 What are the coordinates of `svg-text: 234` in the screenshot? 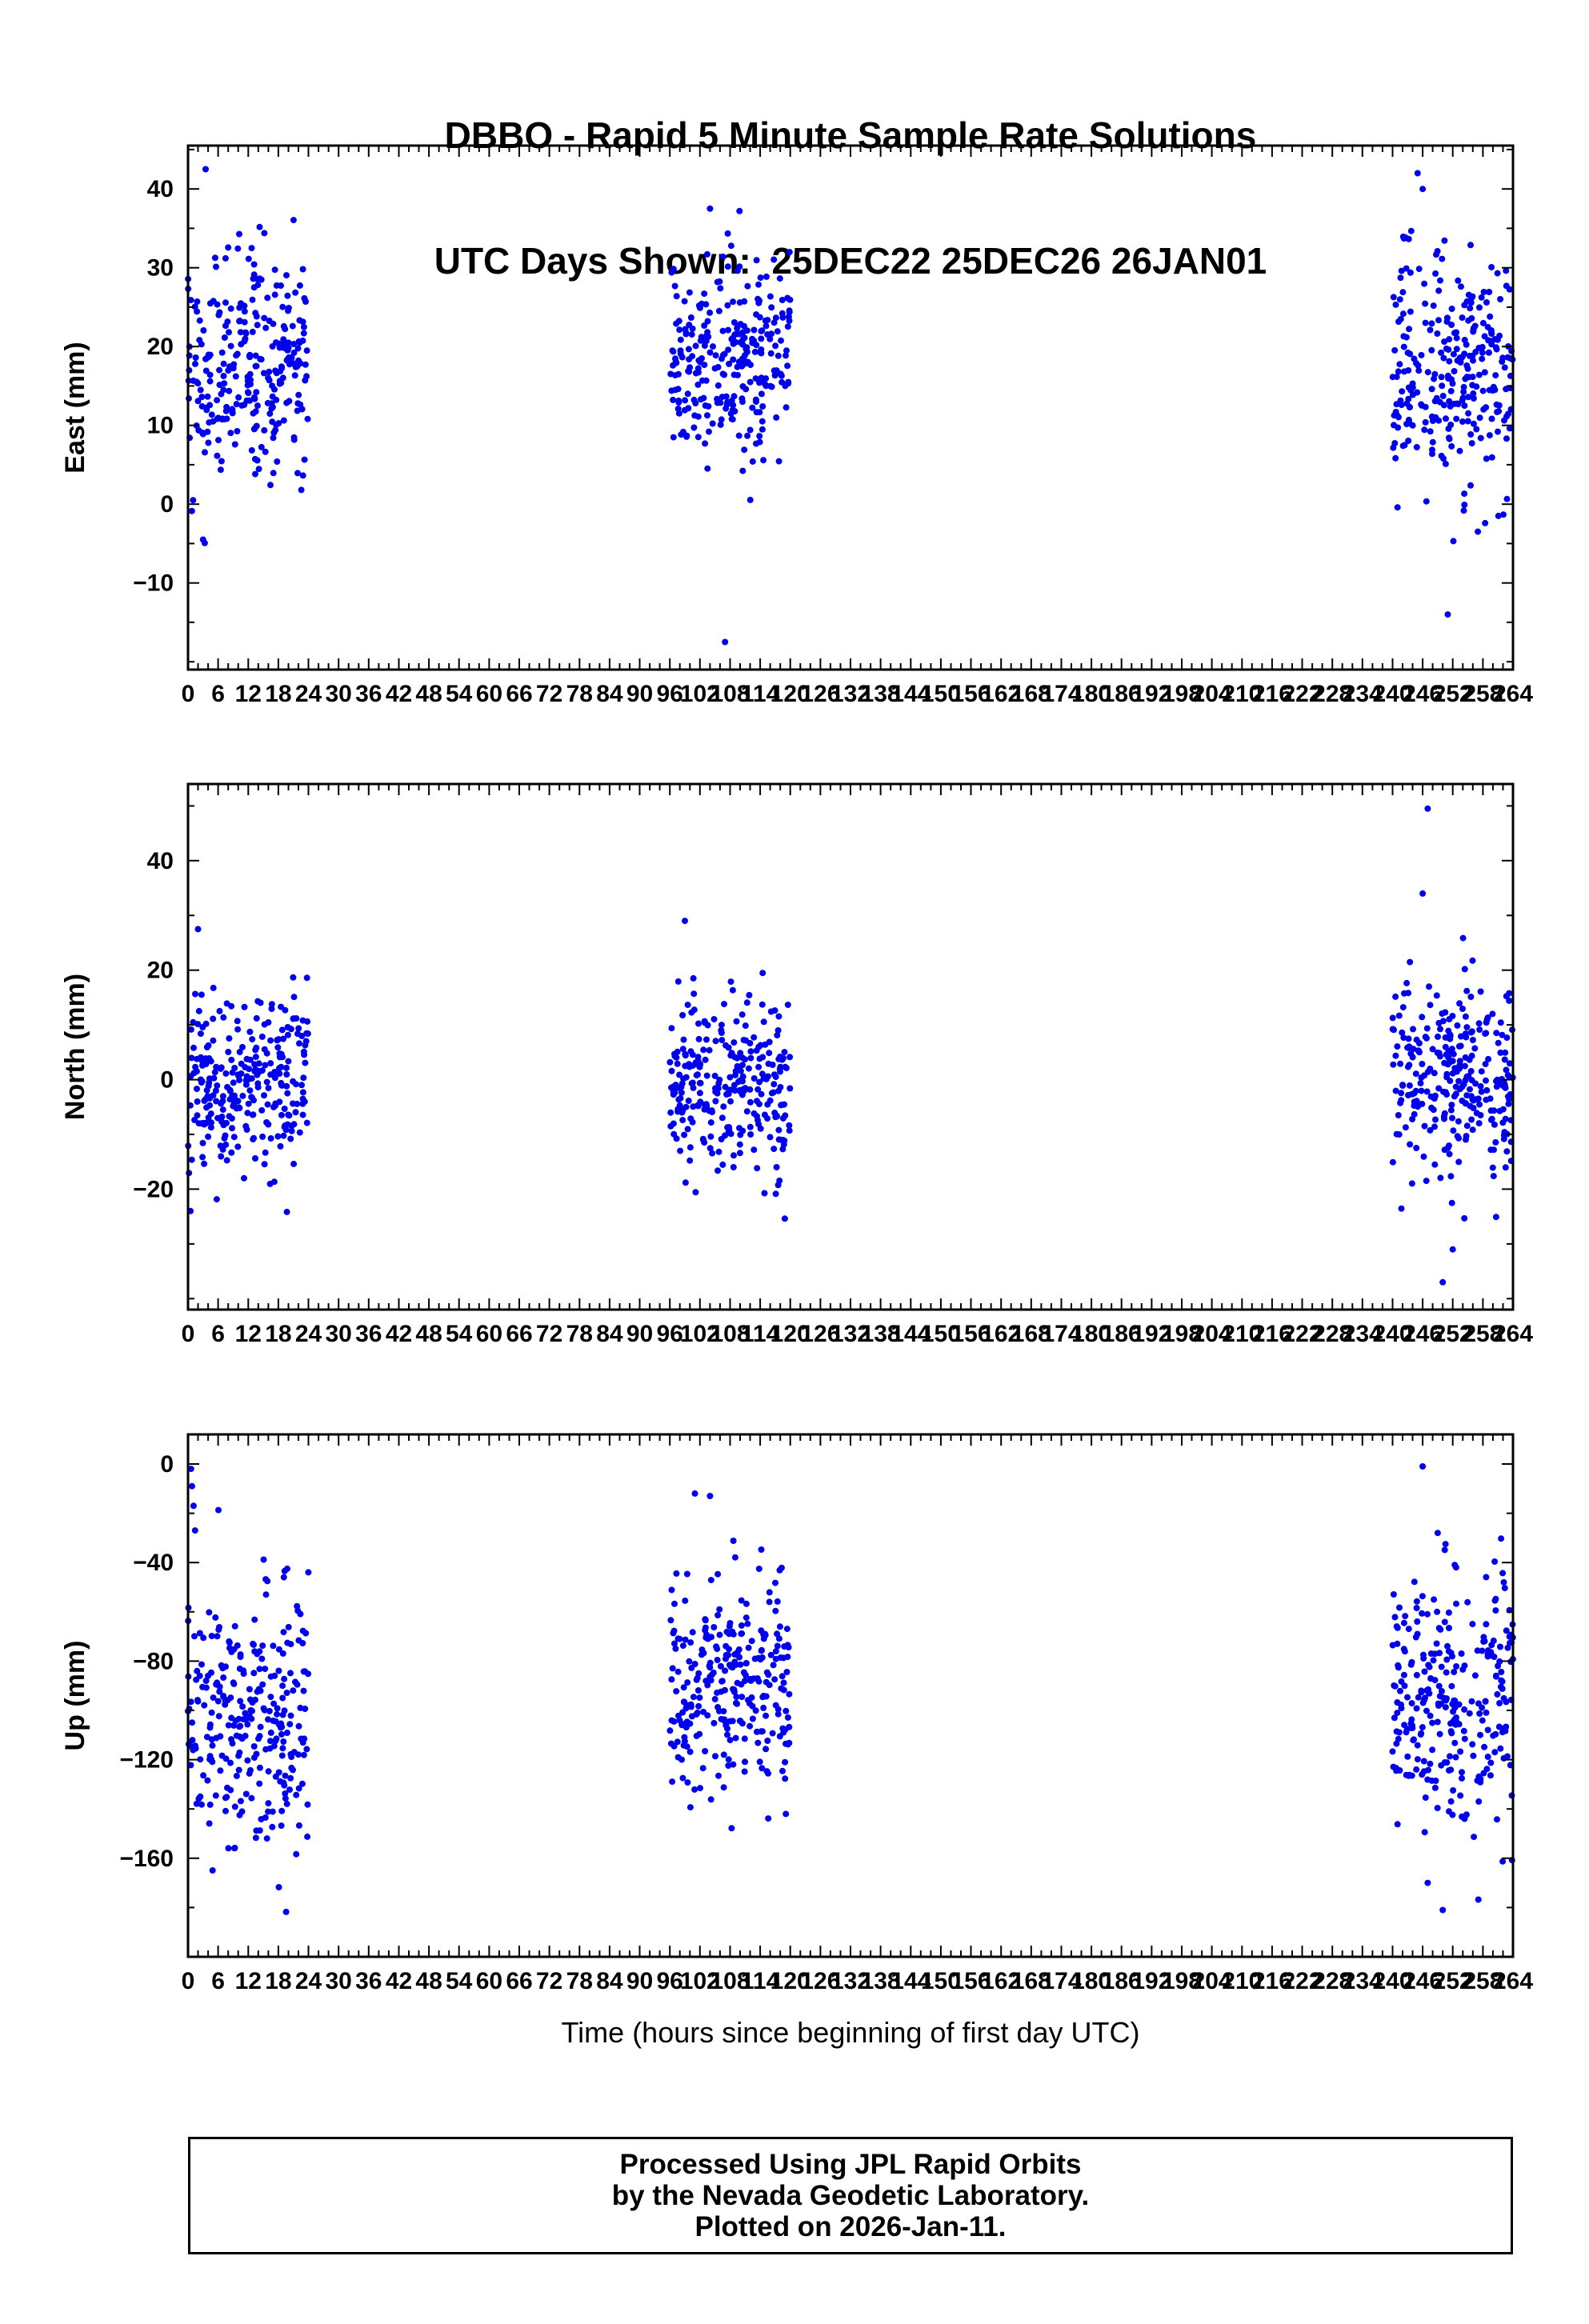 It's located at (1363, 1981).